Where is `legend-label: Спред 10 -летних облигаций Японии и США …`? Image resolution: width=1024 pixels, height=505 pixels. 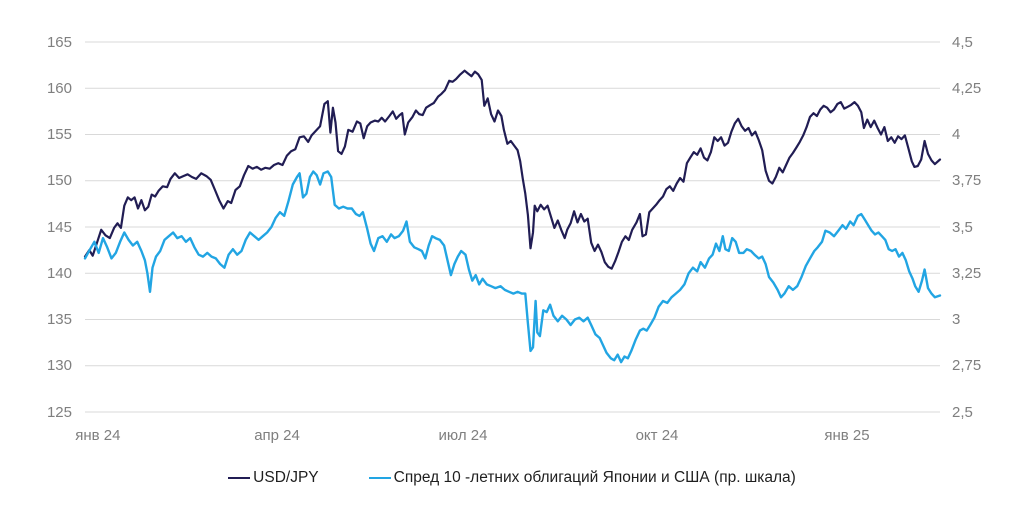
legend-label: Спред 10 -летних облигаций Японии и США … is located at coordinates (594, 477).